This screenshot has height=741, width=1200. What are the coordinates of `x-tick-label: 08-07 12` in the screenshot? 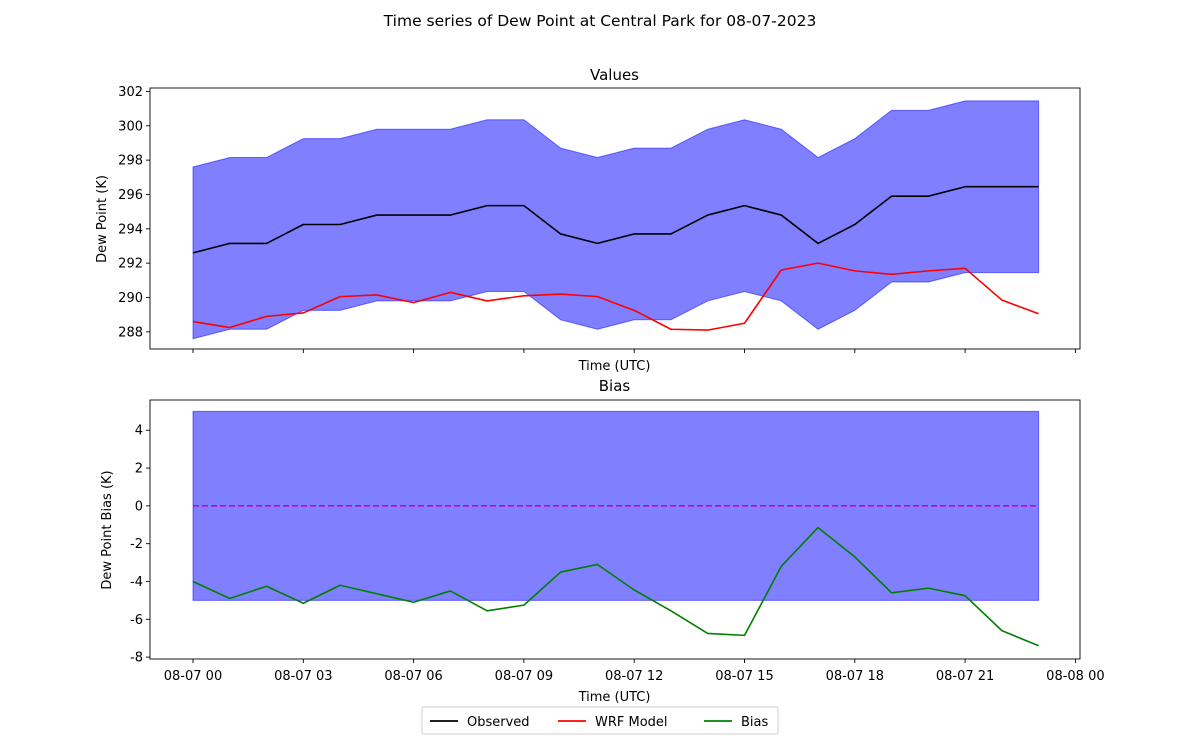 It's located at (634, 676).